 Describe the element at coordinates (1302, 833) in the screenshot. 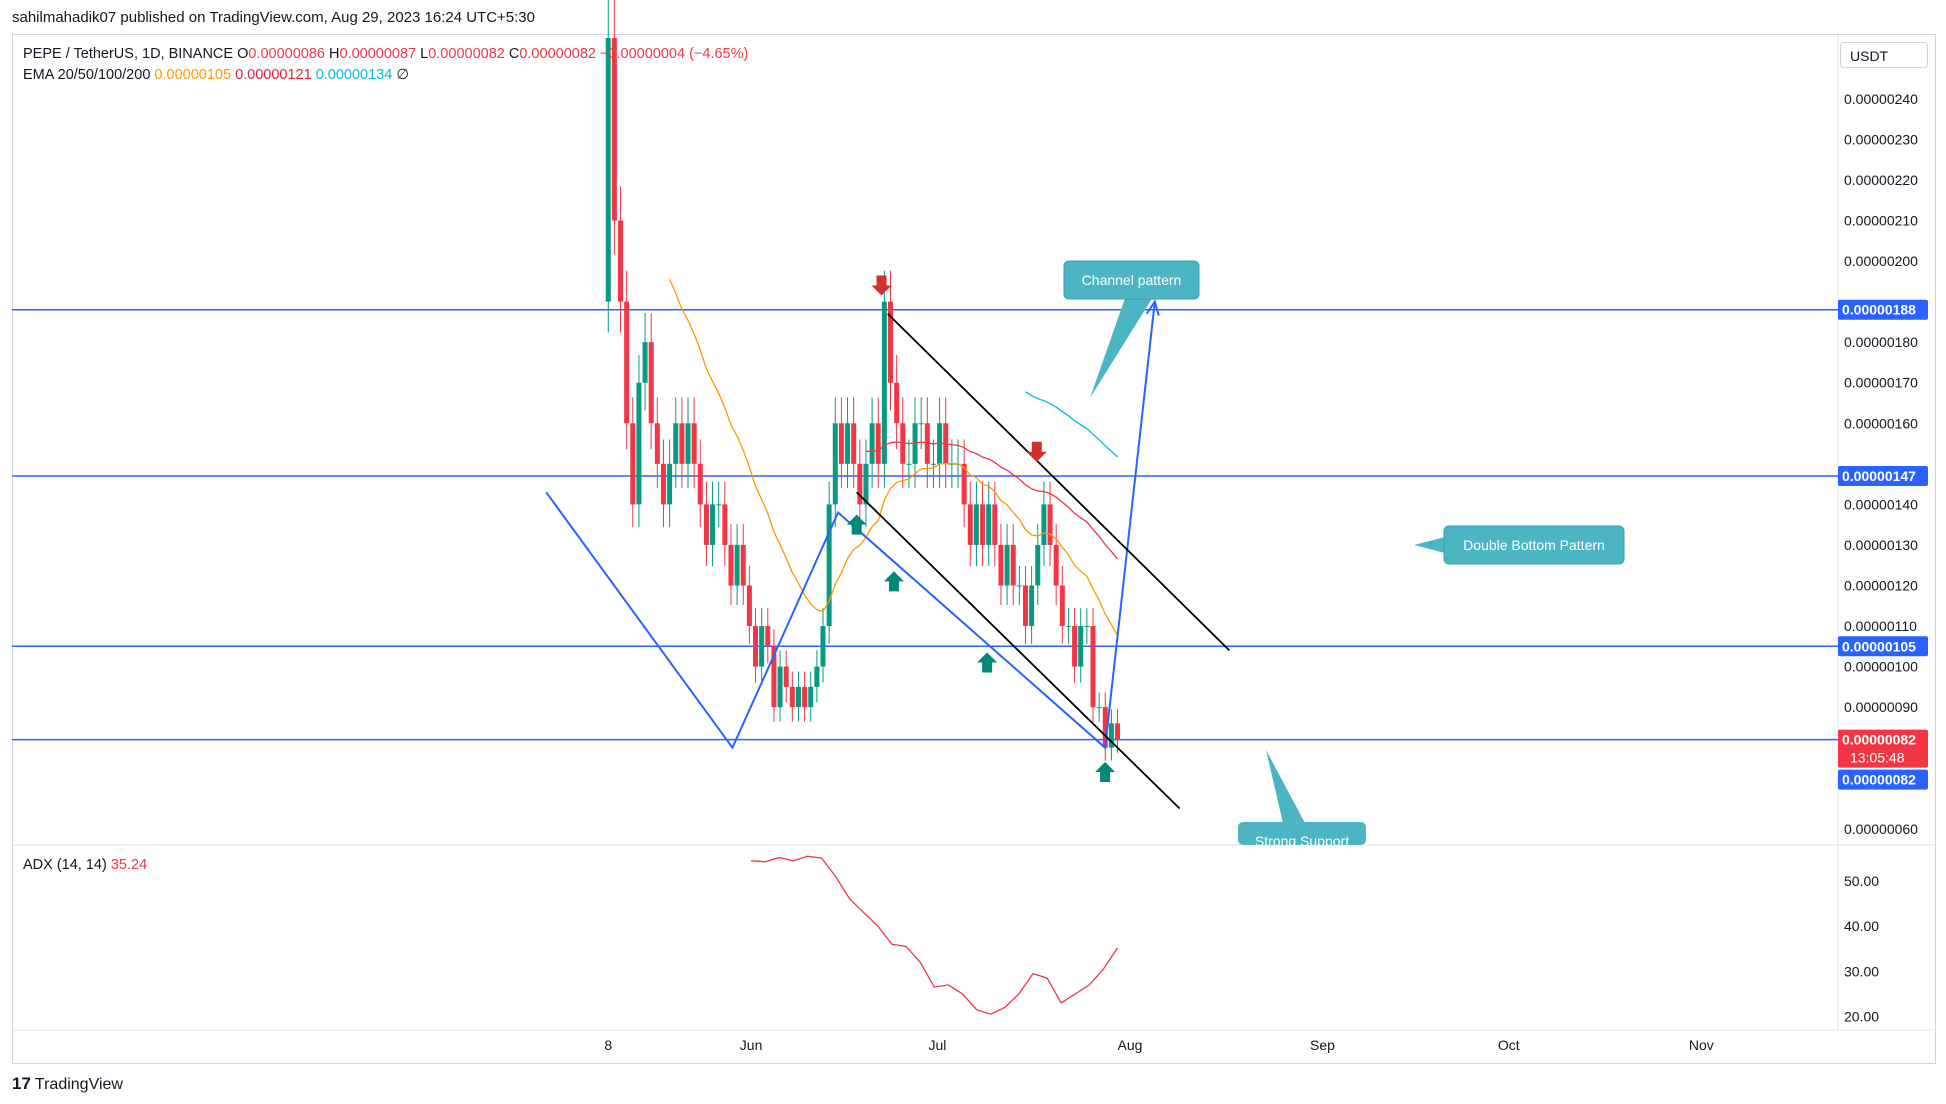

I see `strong-support-callout` at that location.